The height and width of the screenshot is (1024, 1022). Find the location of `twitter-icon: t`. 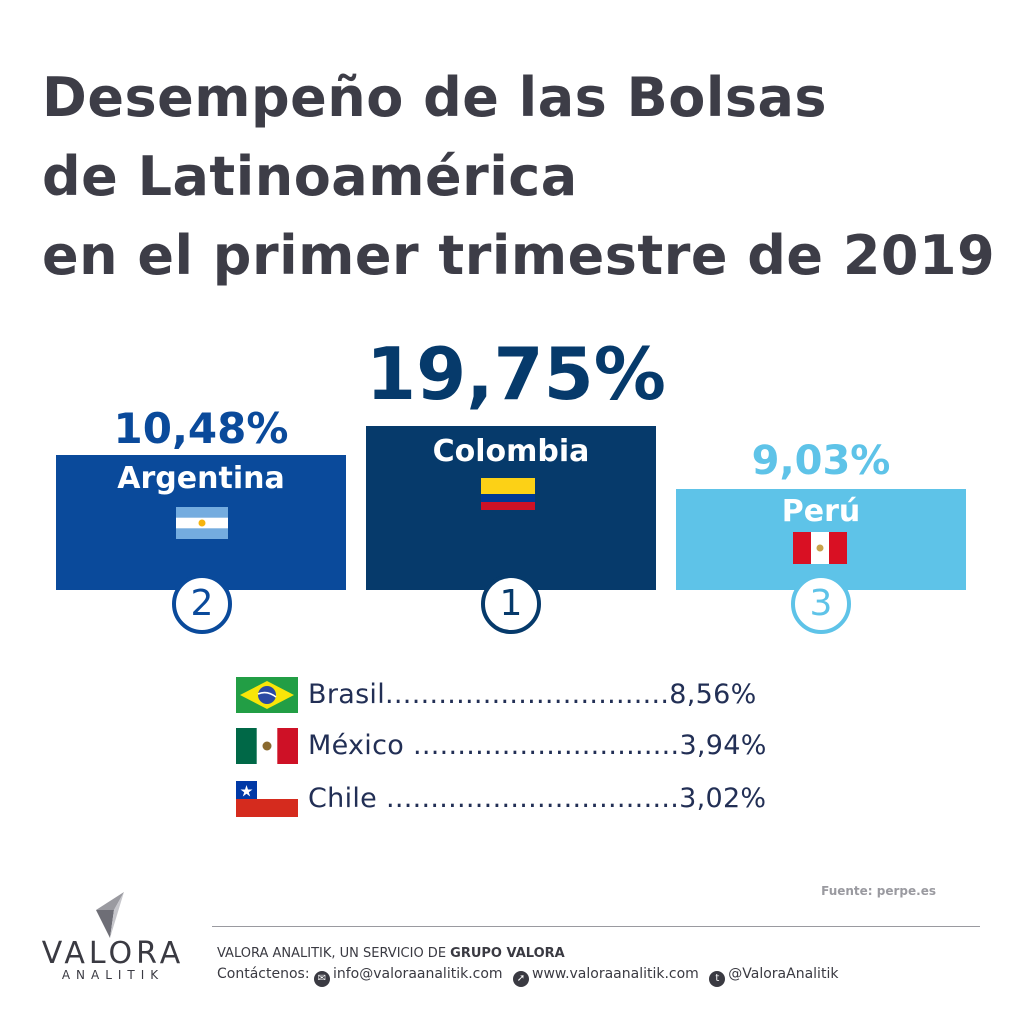

twitter-icon: t is located at coordinates (717, 979).